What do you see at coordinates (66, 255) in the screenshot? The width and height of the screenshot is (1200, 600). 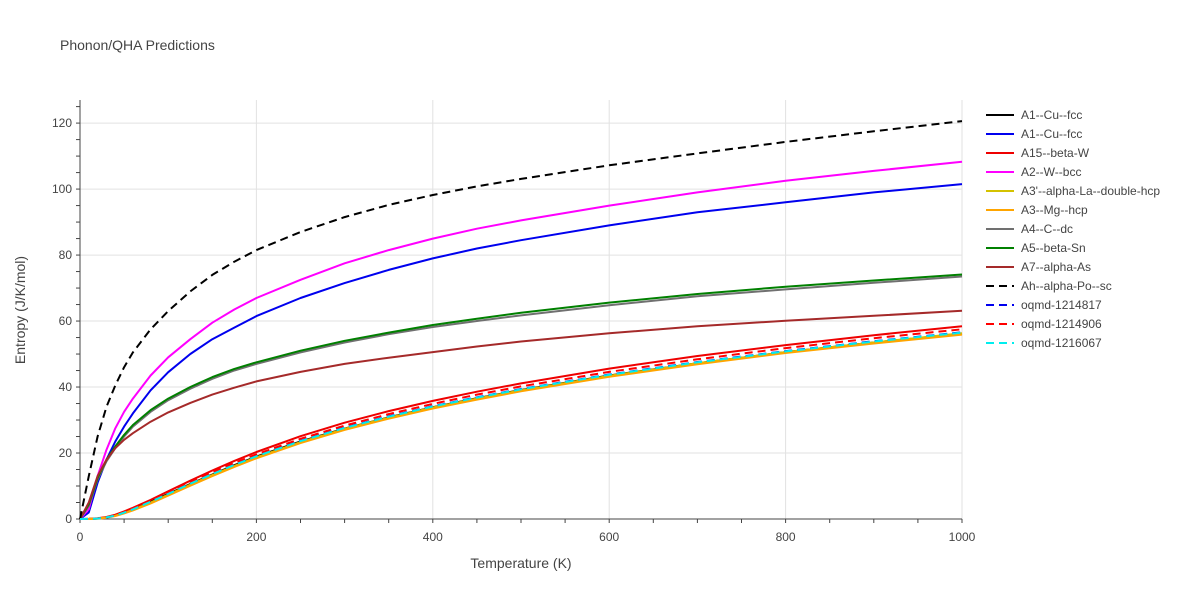 I see `y-tick-label: 80` at bounding box center [66, 255].